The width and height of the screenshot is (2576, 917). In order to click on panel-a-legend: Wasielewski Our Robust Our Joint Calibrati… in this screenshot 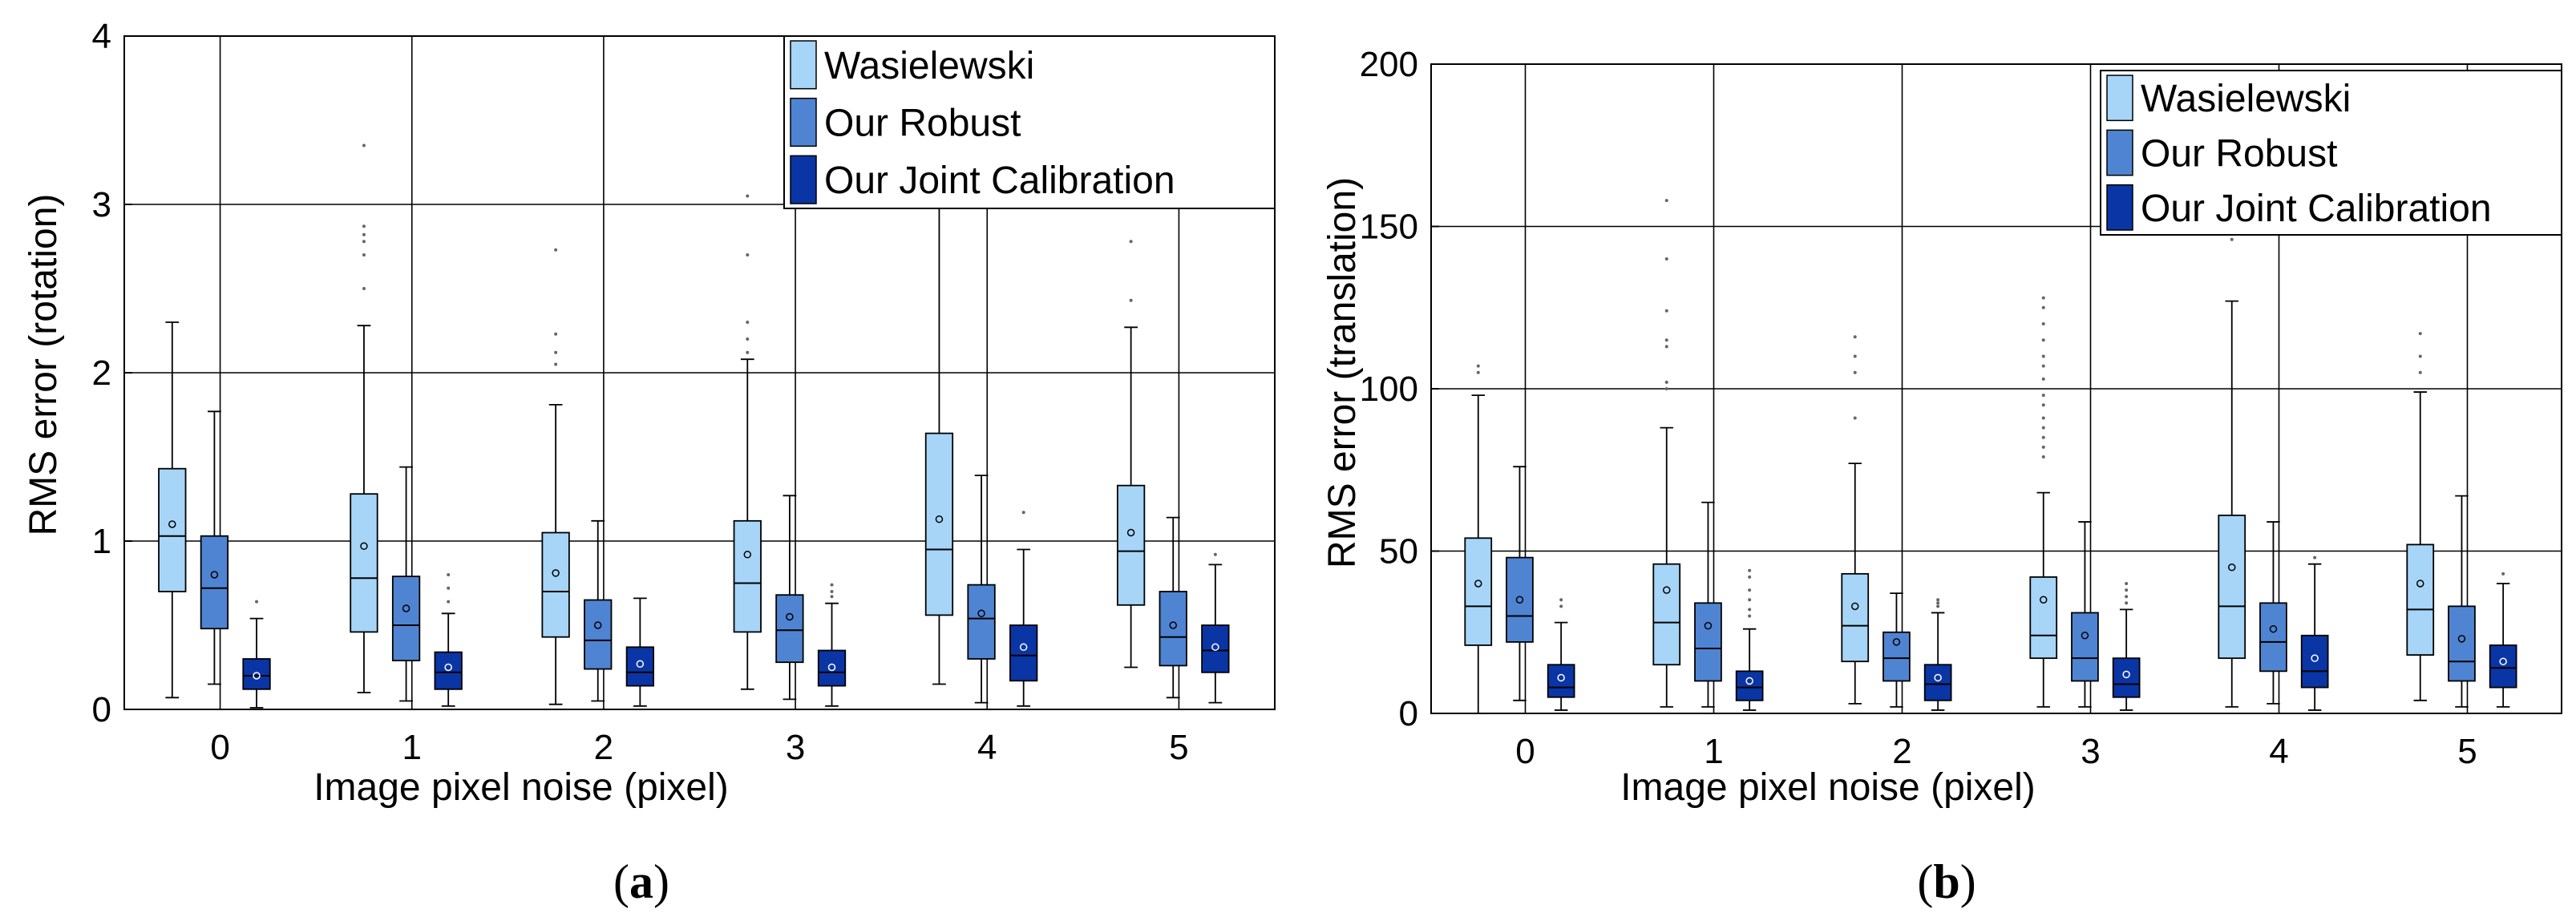, I will do `click(1029, 122)`.